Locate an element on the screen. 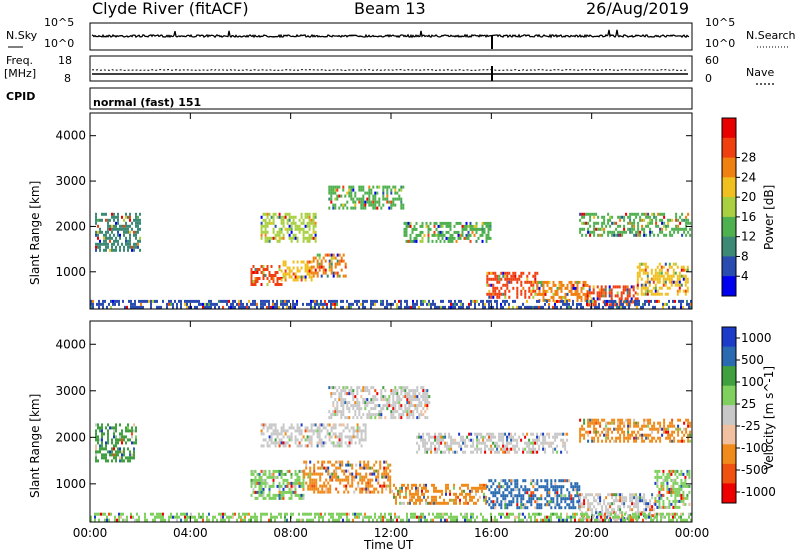 This screenshot has width=800, height=554. power-colorbar-swatch is located at coordinates (729, 167).